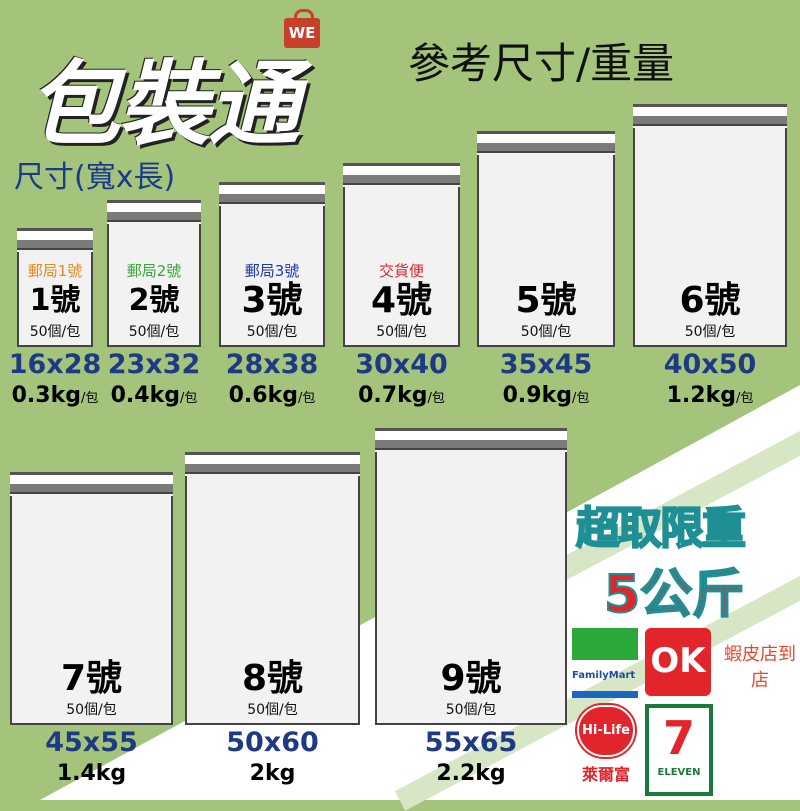  What do you see at coordinates (91, 773) in the screenshot?
I see `bag-weight: 1.4kg` at bounding box center [91, 773].